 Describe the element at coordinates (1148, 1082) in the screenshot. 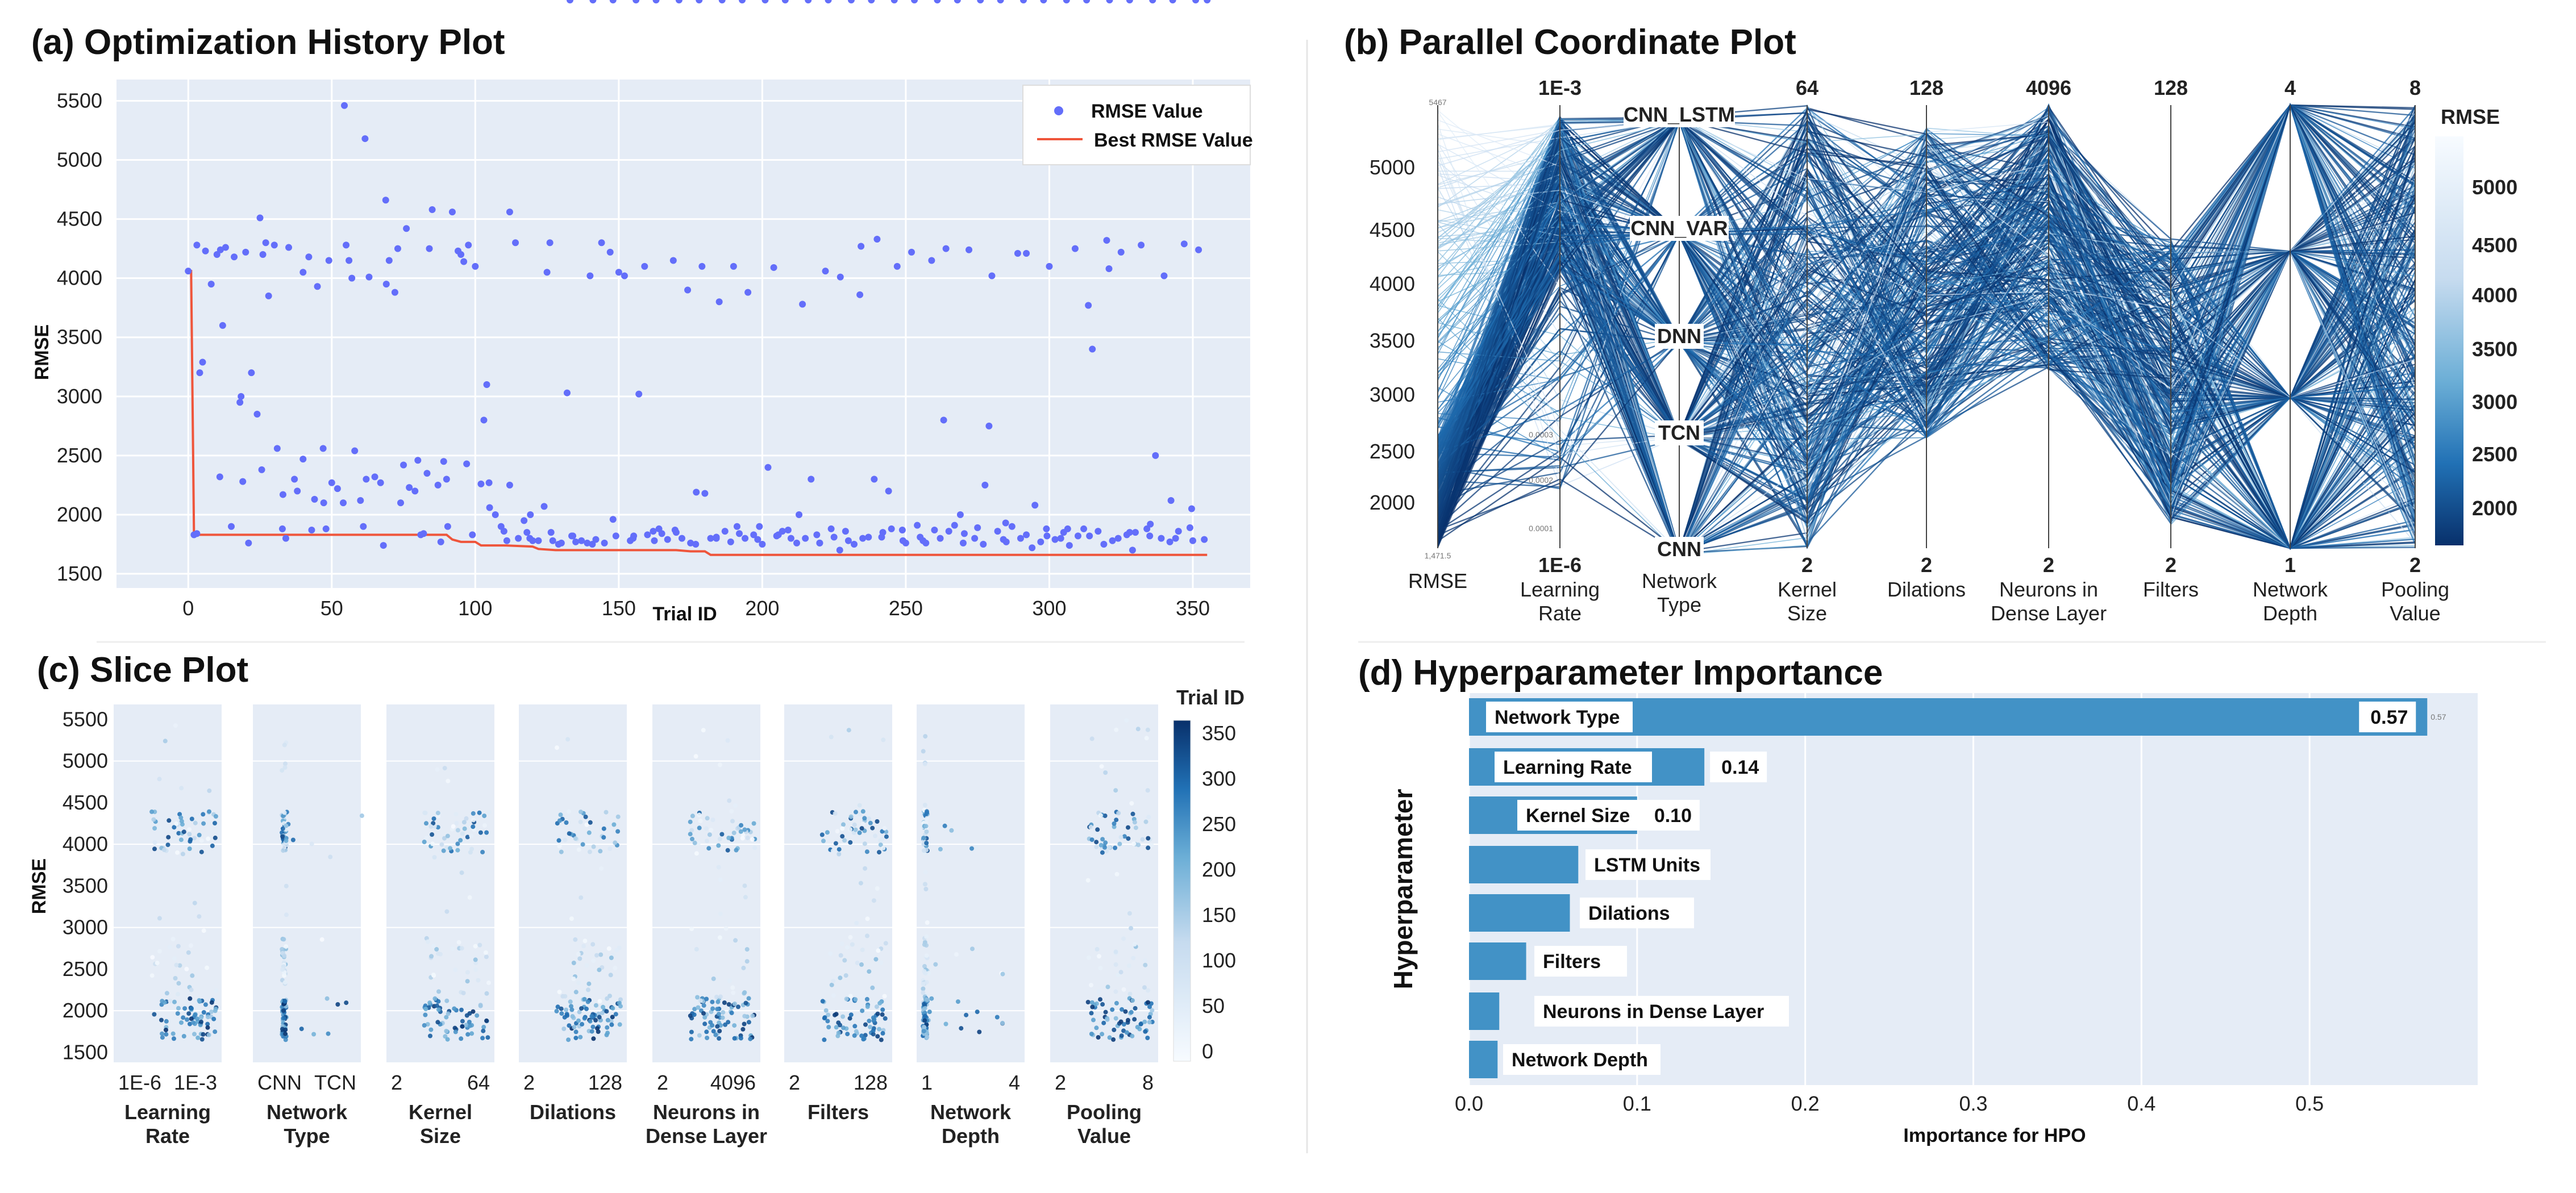

I see `slice-x-max: 8` at that location.